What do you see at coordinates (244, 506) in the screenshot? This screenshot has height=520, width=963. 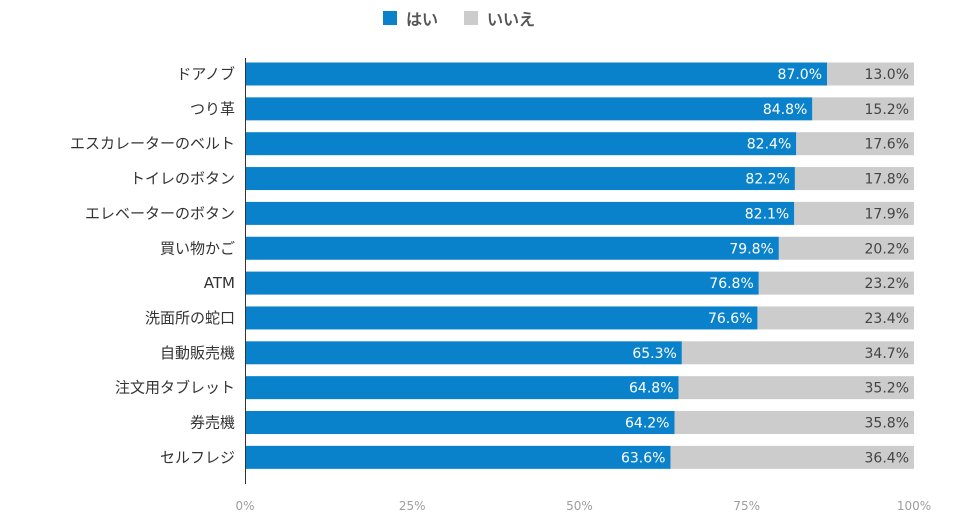 I see `x-tick-label: 0%` at bounding box center [244, 506].